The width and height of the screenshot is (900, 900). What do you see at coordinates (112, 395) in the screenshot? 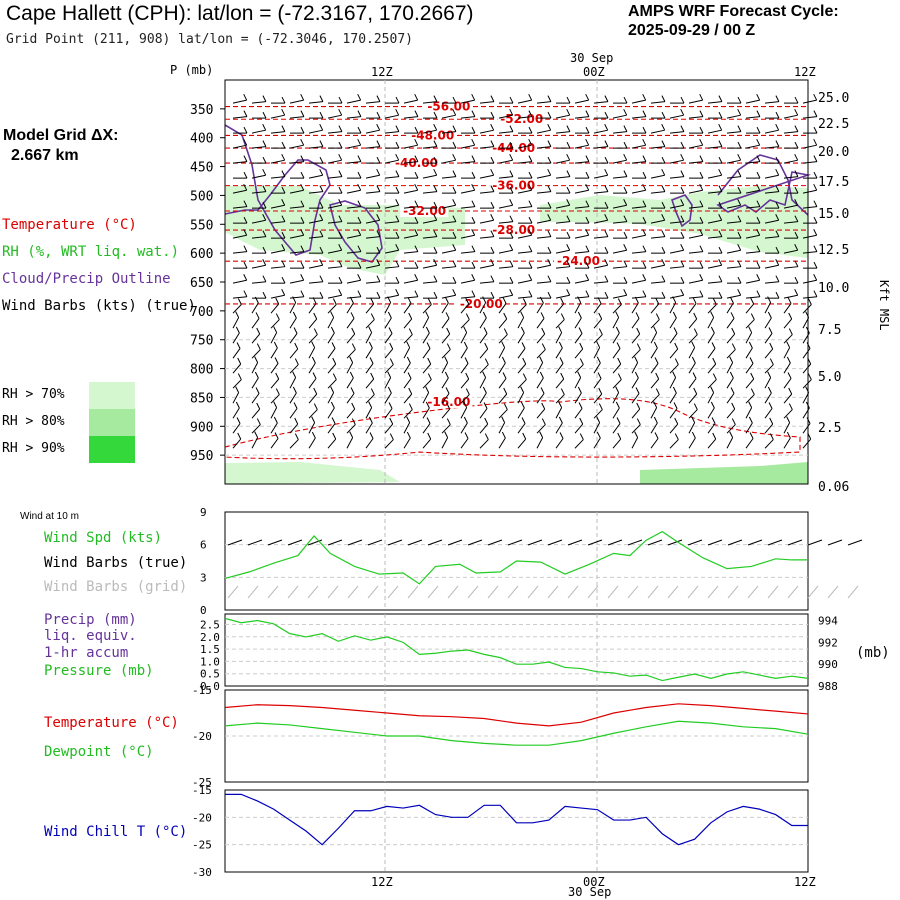
I see `rh70-swatch` at bounding box center [112, 395].